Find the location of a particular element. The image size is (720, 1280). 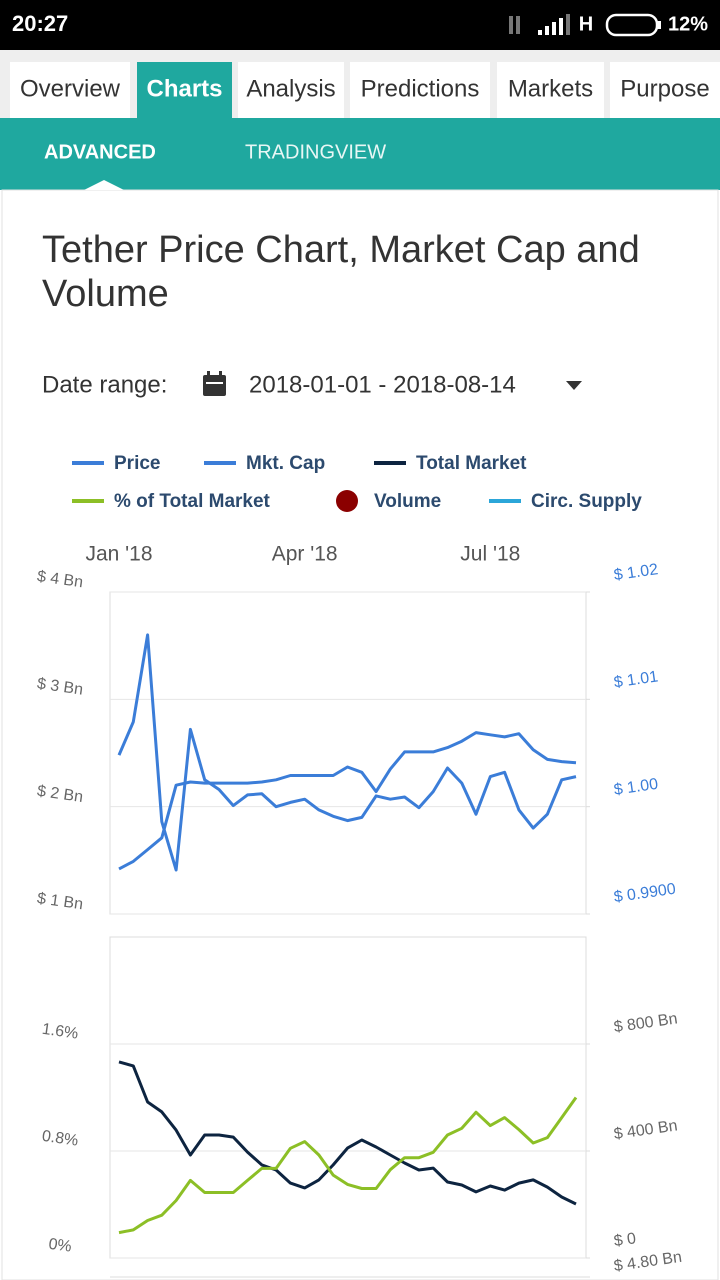

y-tick-label: 0% is located at coordinates (59, 1246).